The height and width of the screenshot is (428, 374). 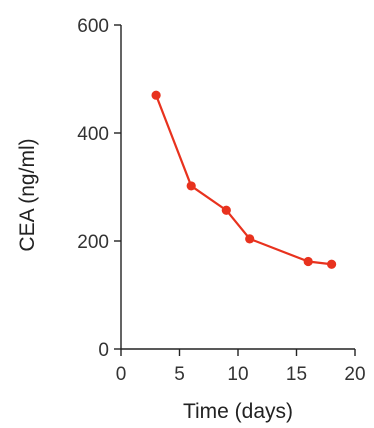 What do you see at coordinates (93, 26) in the screenshot?
I see `y-tick-label: 600` at bounding box center [93, 26].